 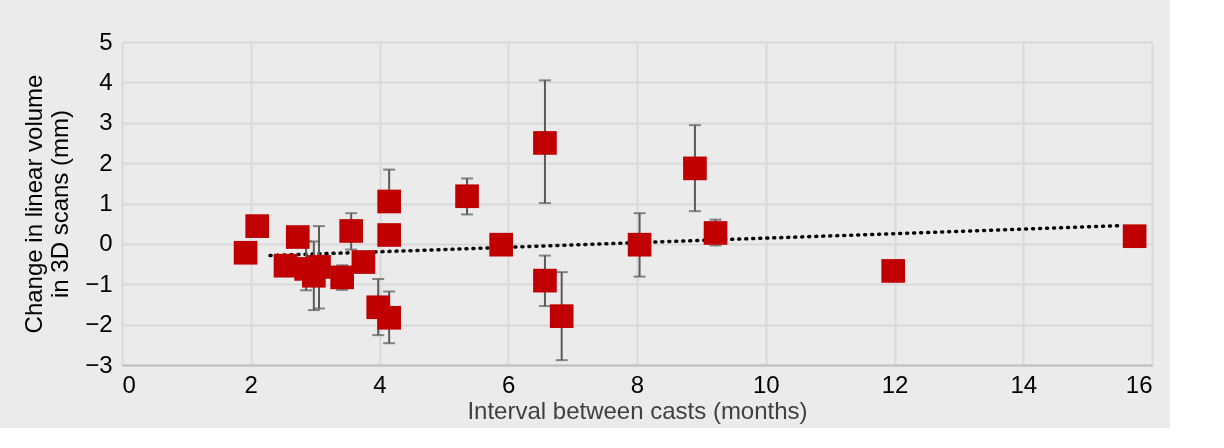 I want to click on x-tick-label: 0, so click(x=129, y=384).